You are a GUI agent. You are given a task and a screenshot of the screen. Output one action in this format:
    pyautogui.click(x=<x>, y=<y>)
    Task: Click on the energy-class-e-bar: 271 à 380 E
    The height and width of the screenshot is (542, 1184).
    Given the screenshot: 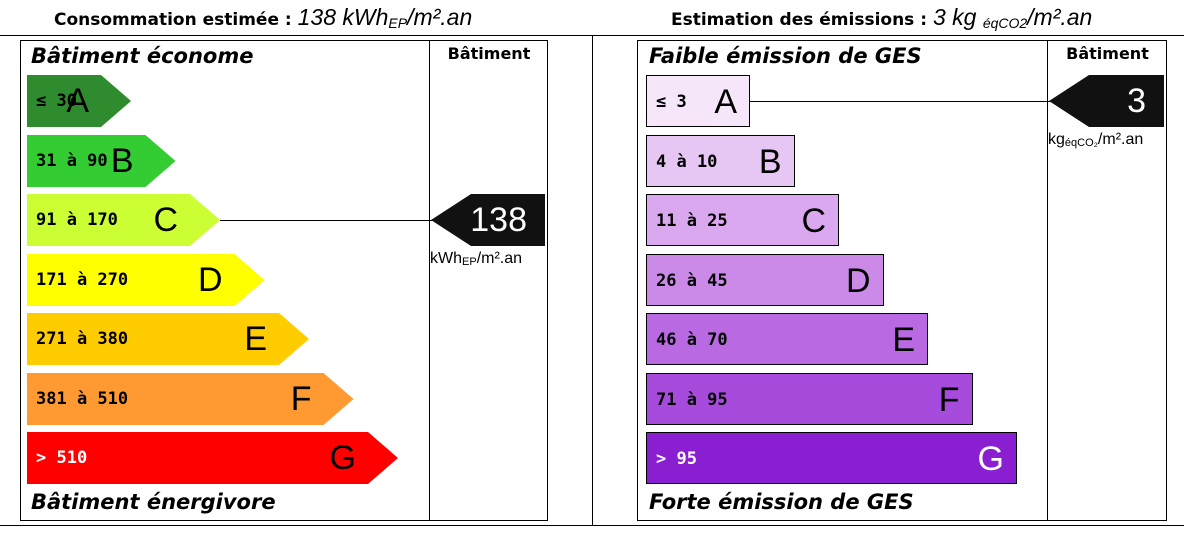 What is the action you would take?
    pyautogui.click(x=168, y=339)
    